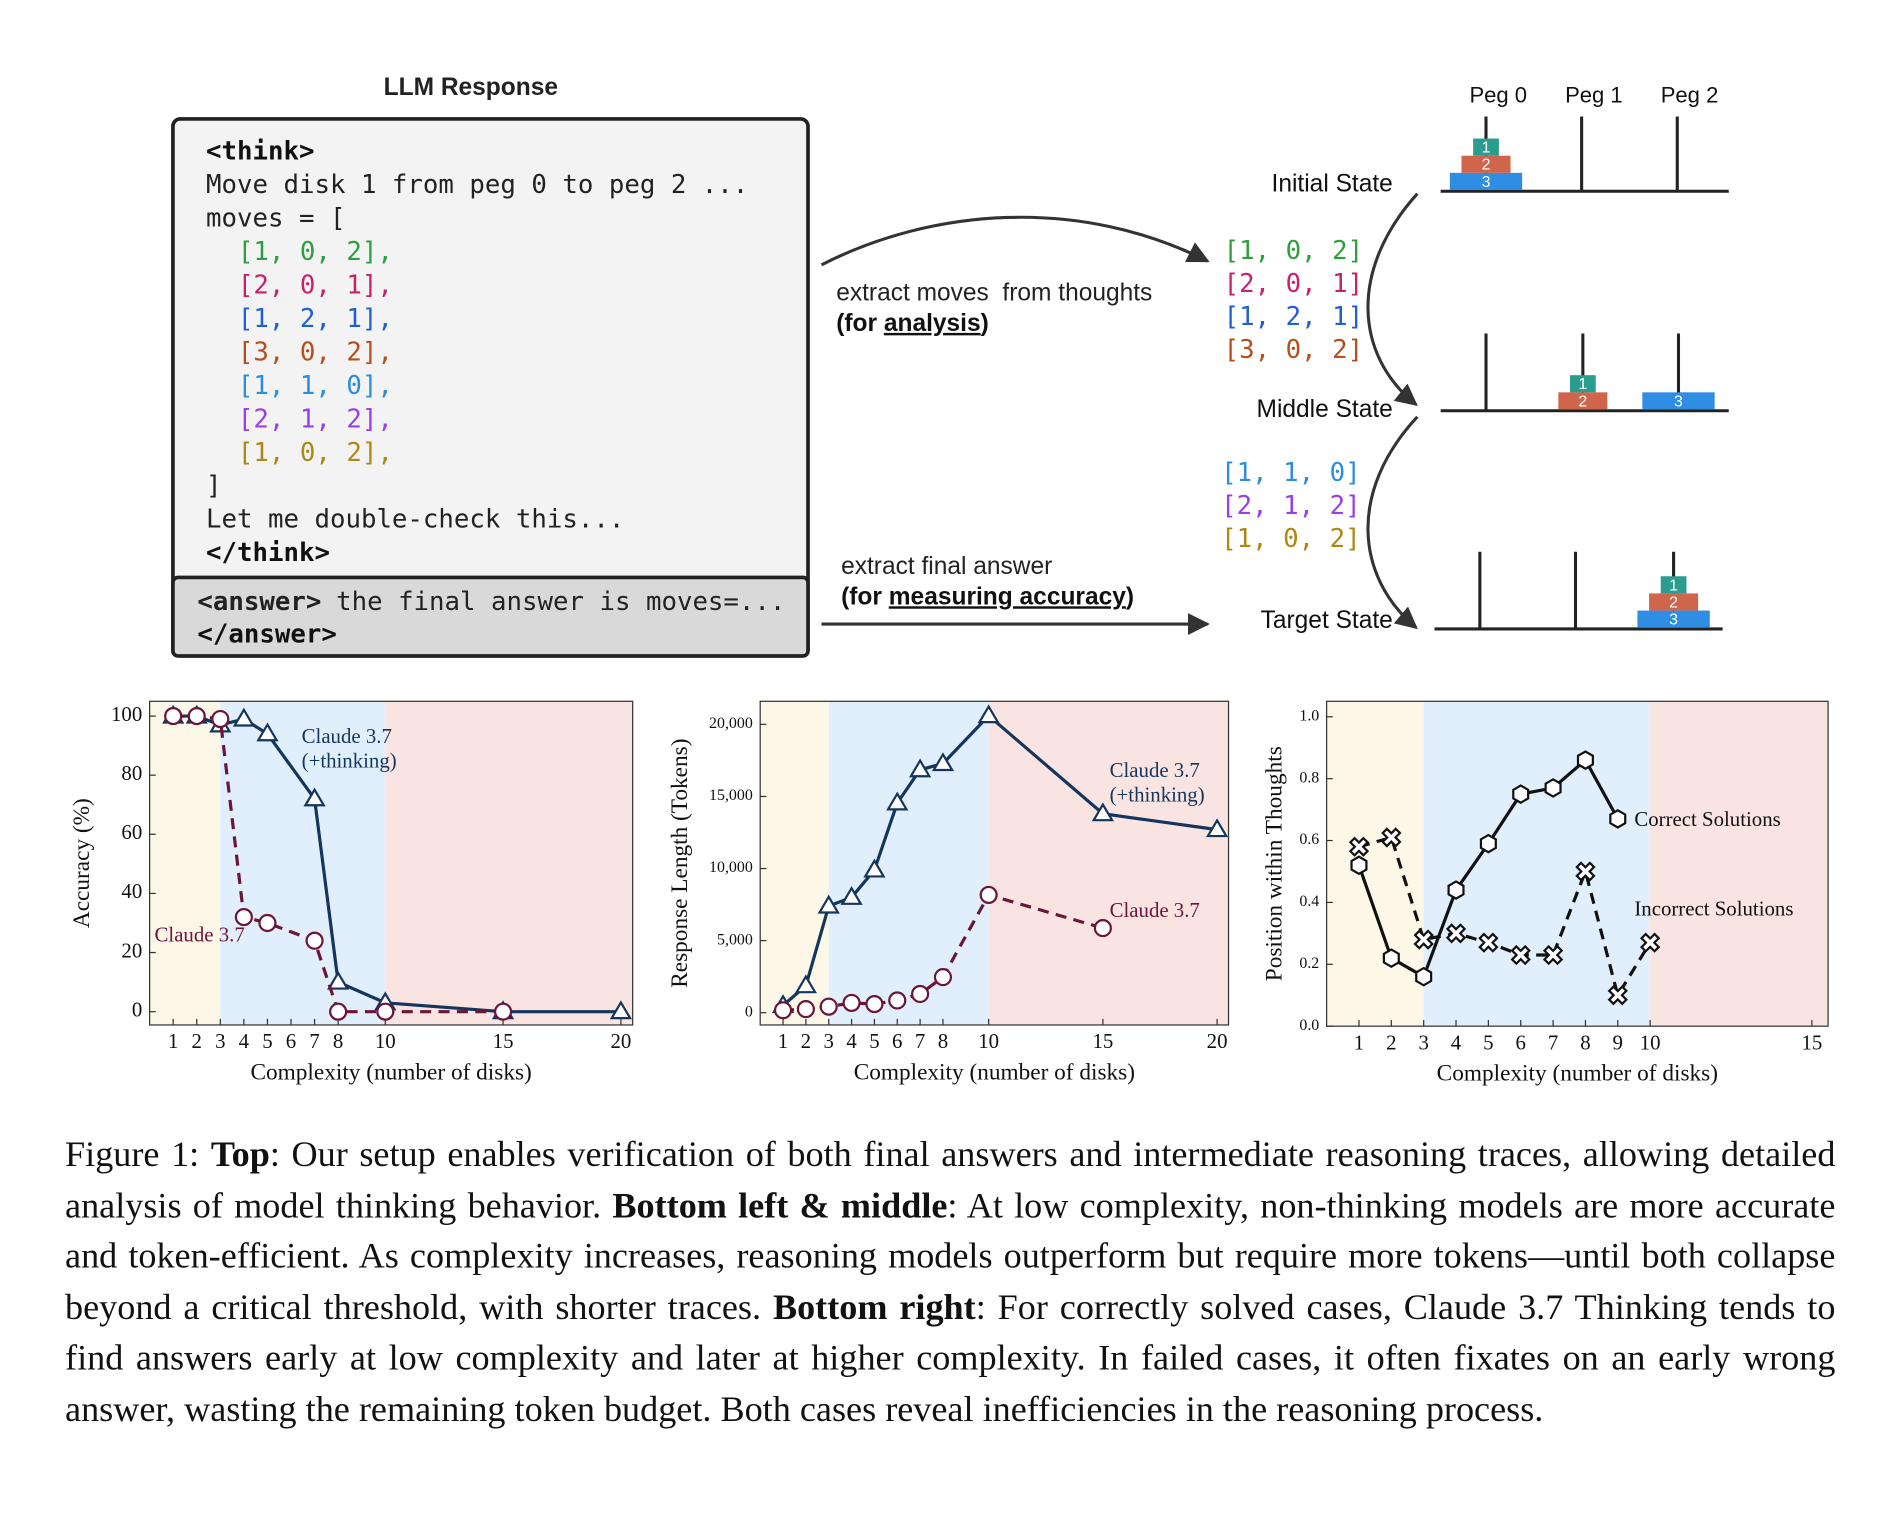  I want to click on state-label: Middle State, so click(1325, 409).